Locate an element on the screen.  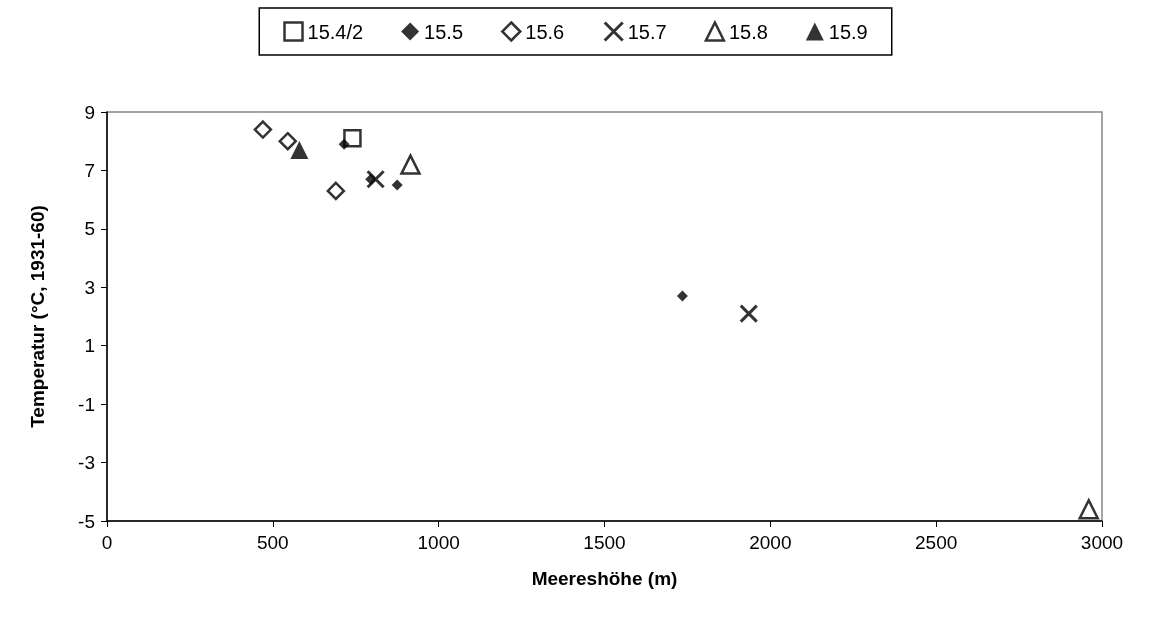
y-tick-label: 7 is located at coordinates (89, 170).